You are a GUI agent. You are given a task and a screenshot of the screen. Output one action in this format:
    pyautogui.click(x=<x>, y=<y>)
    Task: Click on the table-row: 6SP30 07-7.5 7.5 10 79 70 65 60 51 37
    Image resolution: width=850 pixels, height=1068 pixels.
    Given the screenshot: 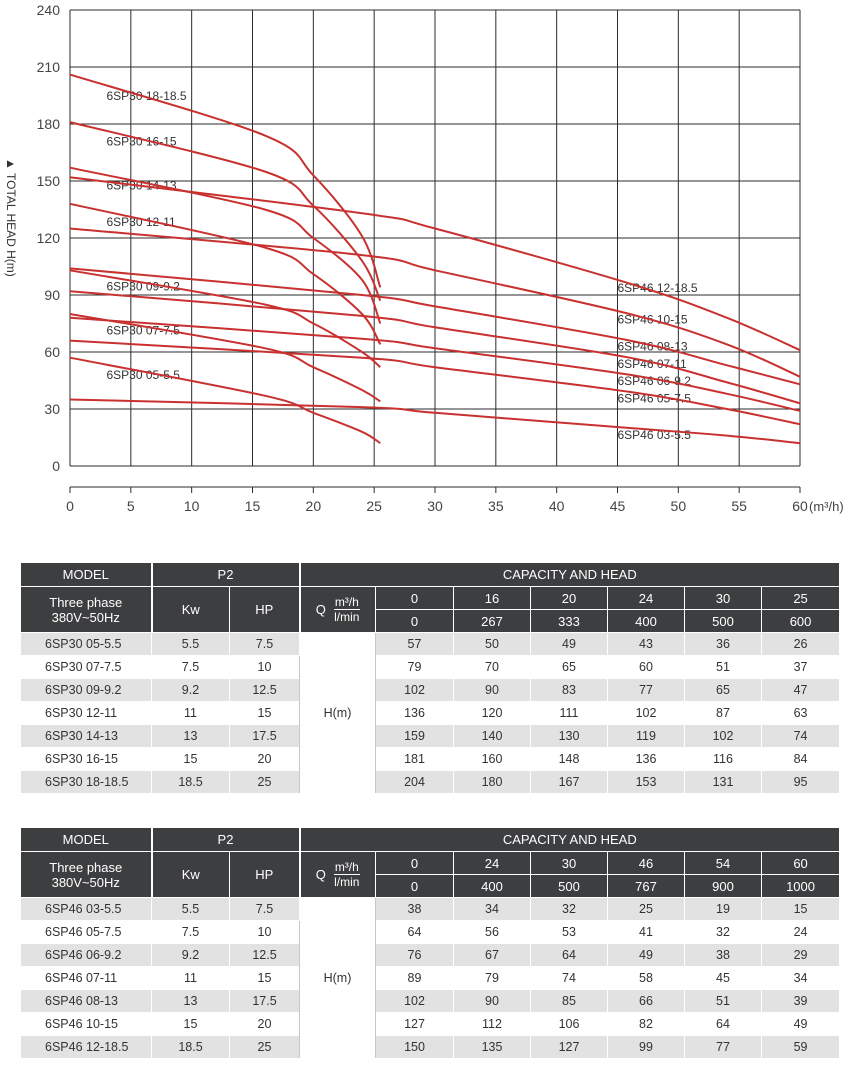 What is the action you would take?
    pyautogui.click(x=430, y=667)
    